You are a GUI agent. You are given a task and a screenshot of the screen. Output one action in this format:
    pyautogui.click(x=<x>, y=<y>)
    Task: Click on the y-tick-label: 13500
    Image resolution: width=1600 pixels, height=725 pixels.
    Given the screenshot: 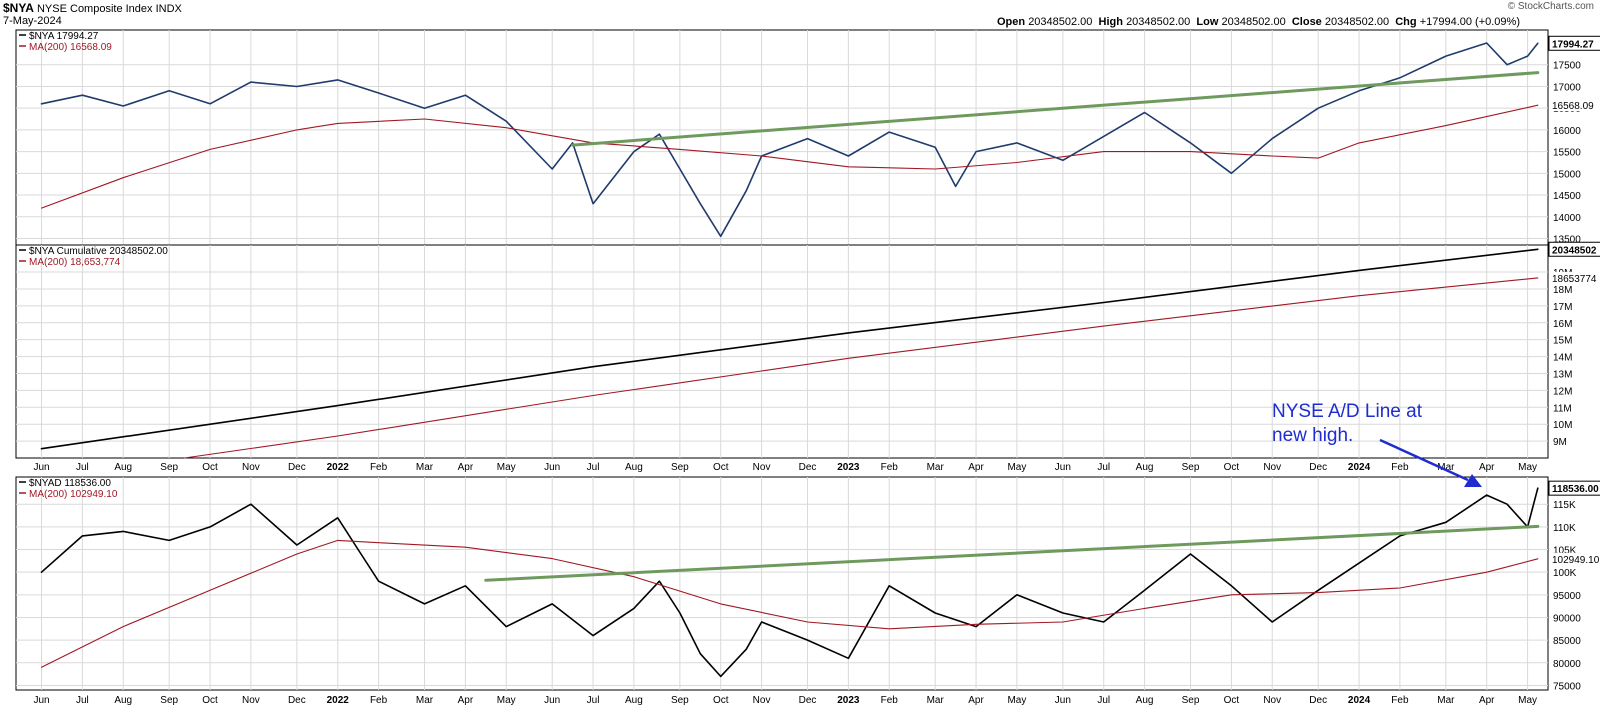 What is the action you would take?
    pyautogui.click(x=1567, y=239)
    